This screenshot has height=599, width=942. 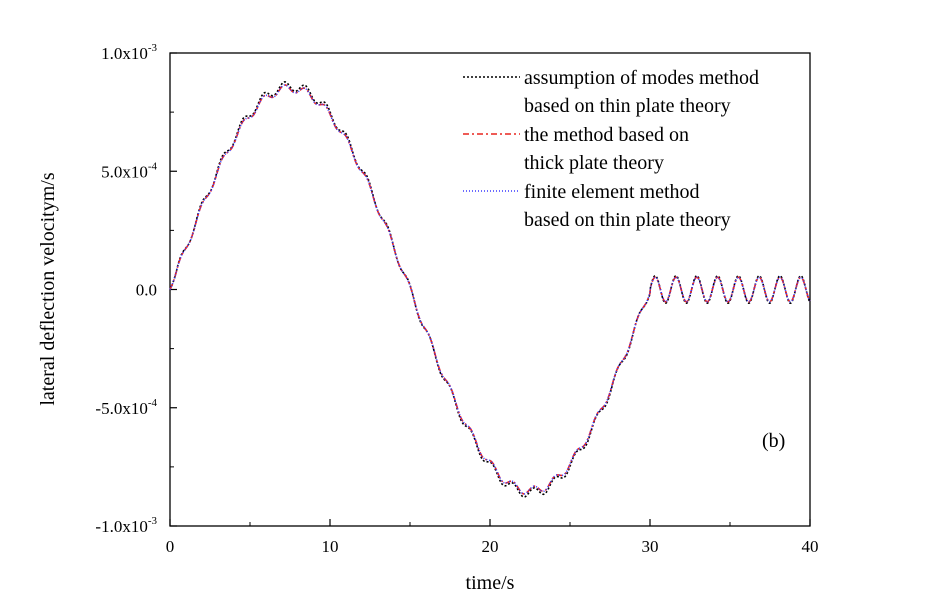 I want to click on x-tick-label: 40, so click(x=810, y=546).